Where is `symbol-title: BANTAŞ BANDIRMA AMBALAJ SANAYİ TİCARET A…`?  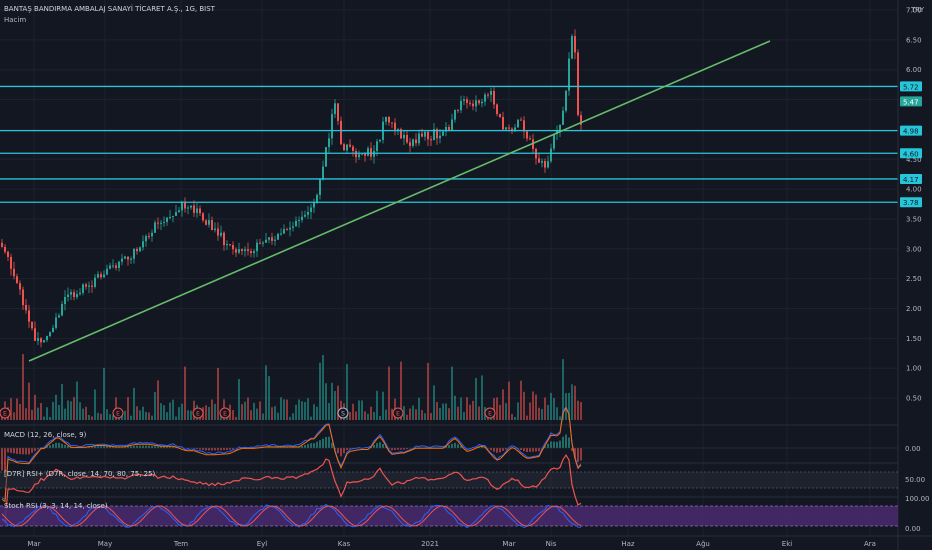
symbol-title: BANTAŞ BANDIRMA AMBALAJ SANAYİ TİCARET A… is located at coordinates (109, 9).